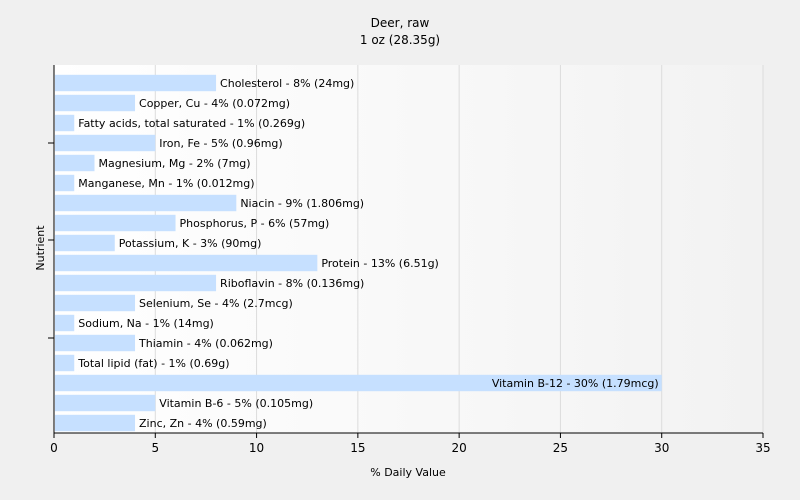 This screenshot has height=500, width=800. What do you see at coordinates (408, 472) in the screenshot?
I see `x-axis-label: % Daily Value` at bounding box center [408, 472].